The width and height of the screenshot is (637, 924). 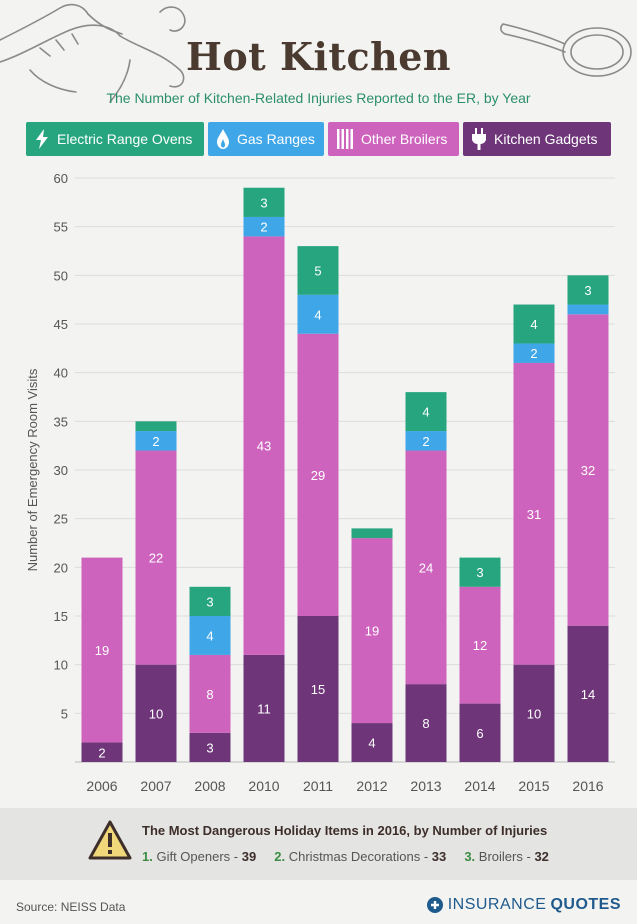 I want to click on data-label: 14, so click(x=588, y=694).